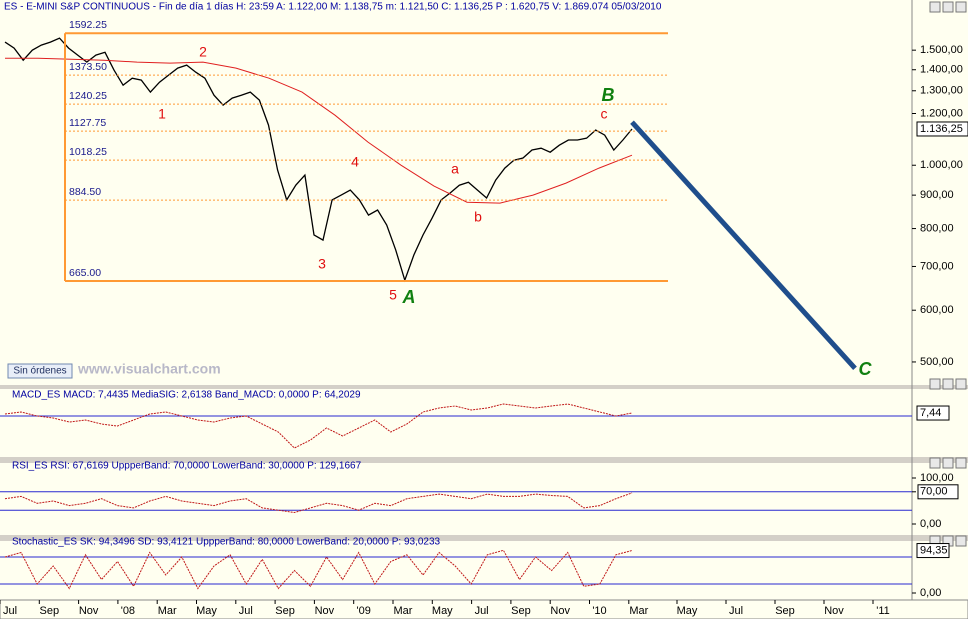 The height and width of the screenshot is (619, 968). I want to click on fib-label: 1592.25, so click(88, 25).